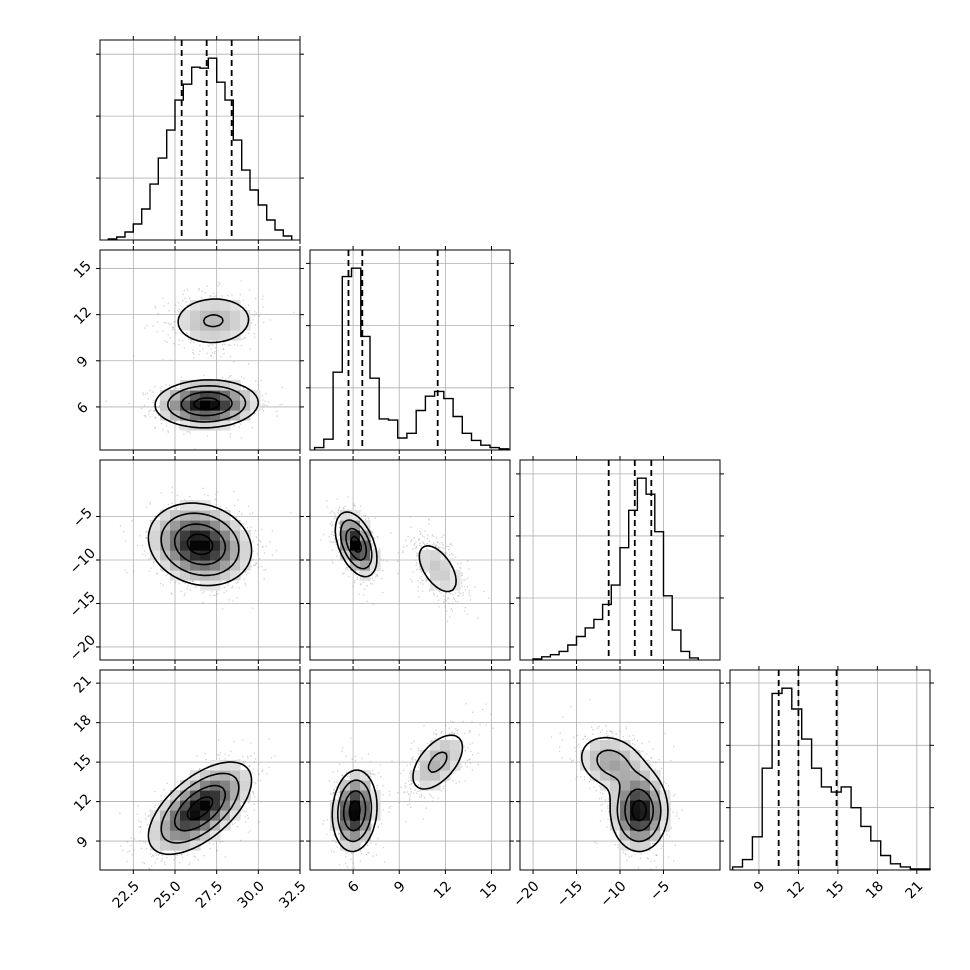 The image size is (970, 970). Describe the element at coordinates (200, 148) in the screenshot. I see `histogram-steps` at that location.